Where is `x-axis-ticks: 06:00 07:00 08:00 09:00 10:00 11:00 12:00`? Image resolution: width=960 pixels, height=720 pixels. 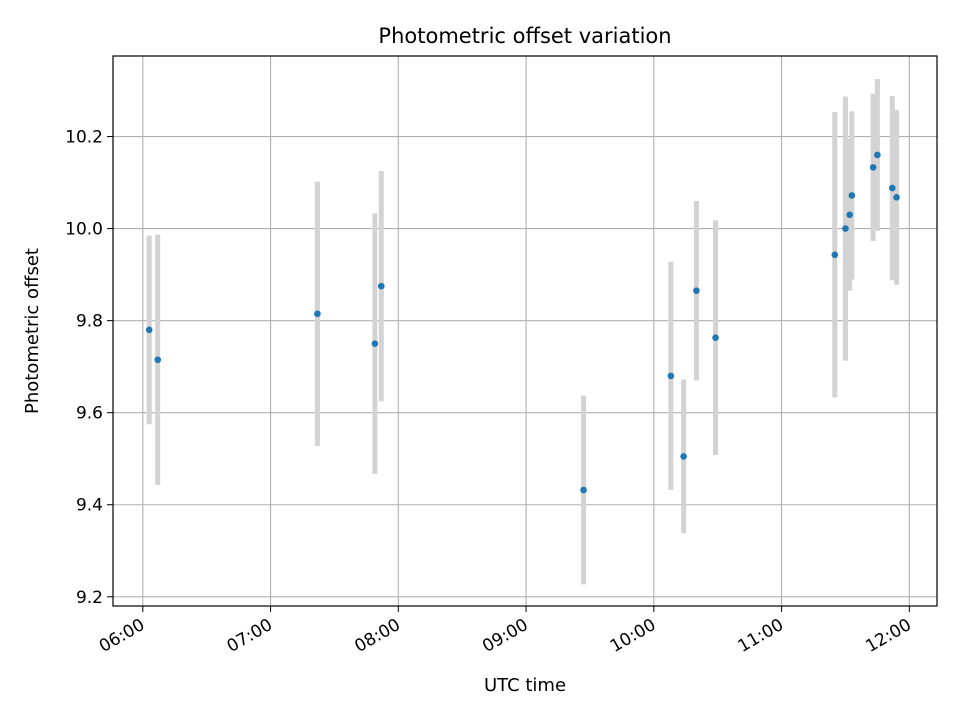 x-axis-ticks: 06:00 07:00 08:00 09:00 10:00 11:00 12:00 is located at coordinates (505, 631).